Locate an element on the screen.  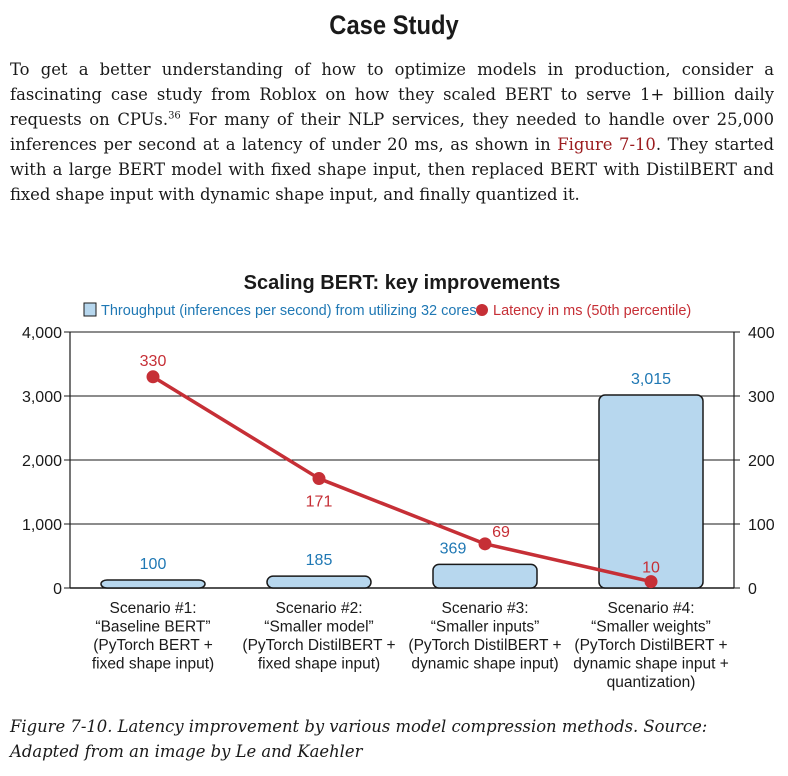
category-label-line: Scenario #3: is located at coordinates (484, 608).